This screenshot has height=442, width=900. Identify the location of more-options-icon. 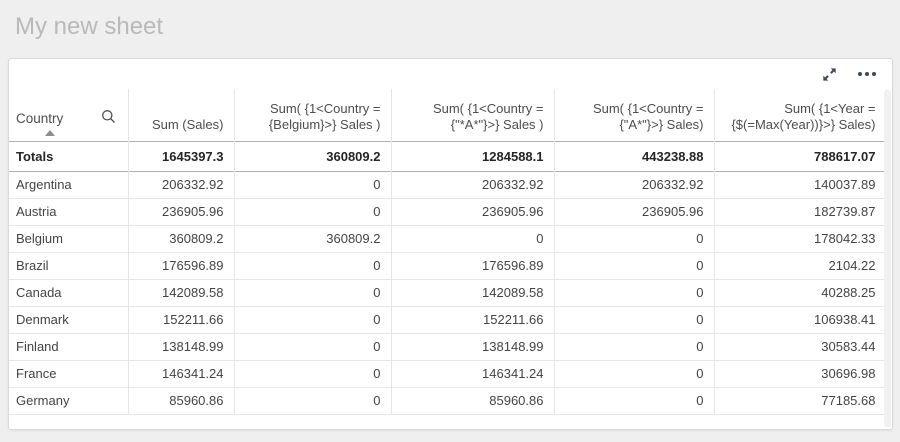
(867, 74).